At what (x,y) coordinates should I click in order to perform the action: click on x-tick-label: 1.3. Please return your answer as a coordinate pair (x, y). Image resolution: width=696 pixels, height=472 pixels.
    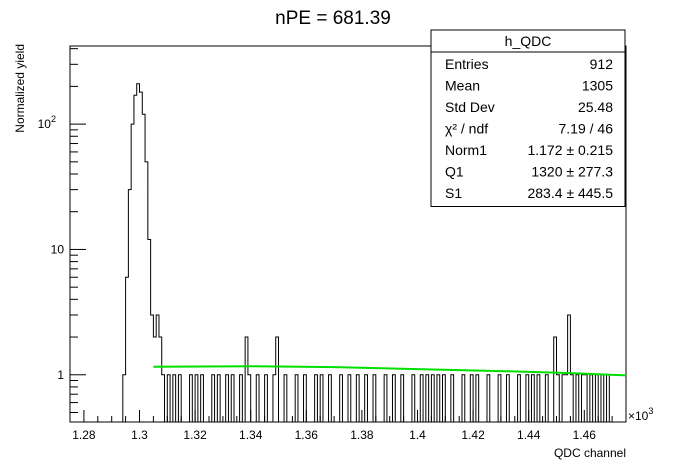
    Looking at the image, I should click on (139, 435).